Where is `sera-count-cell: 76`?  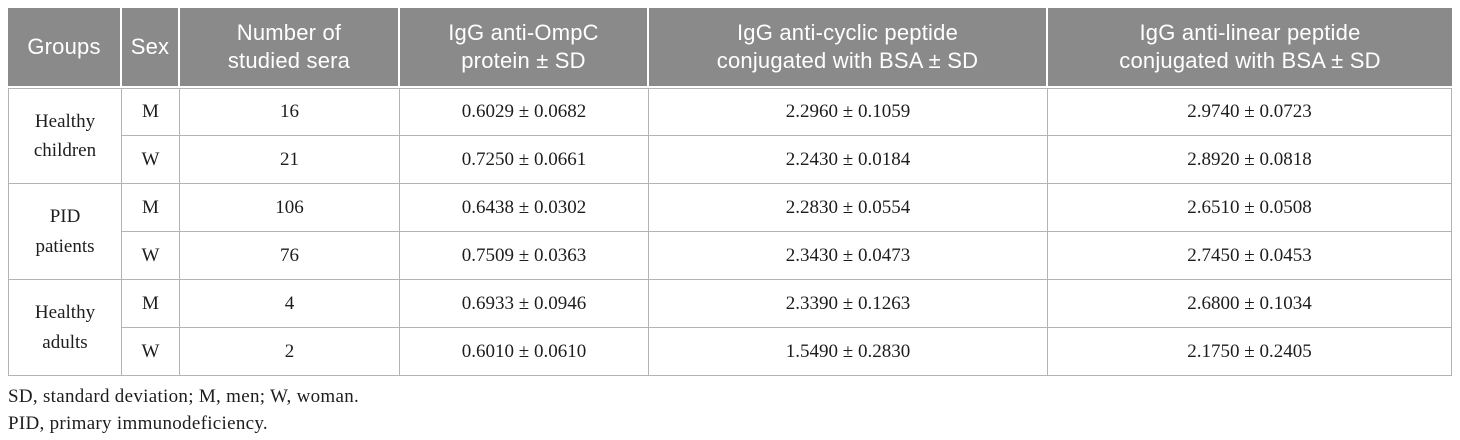
sera-count-cell: 76 is located at coordinates (290, 256).